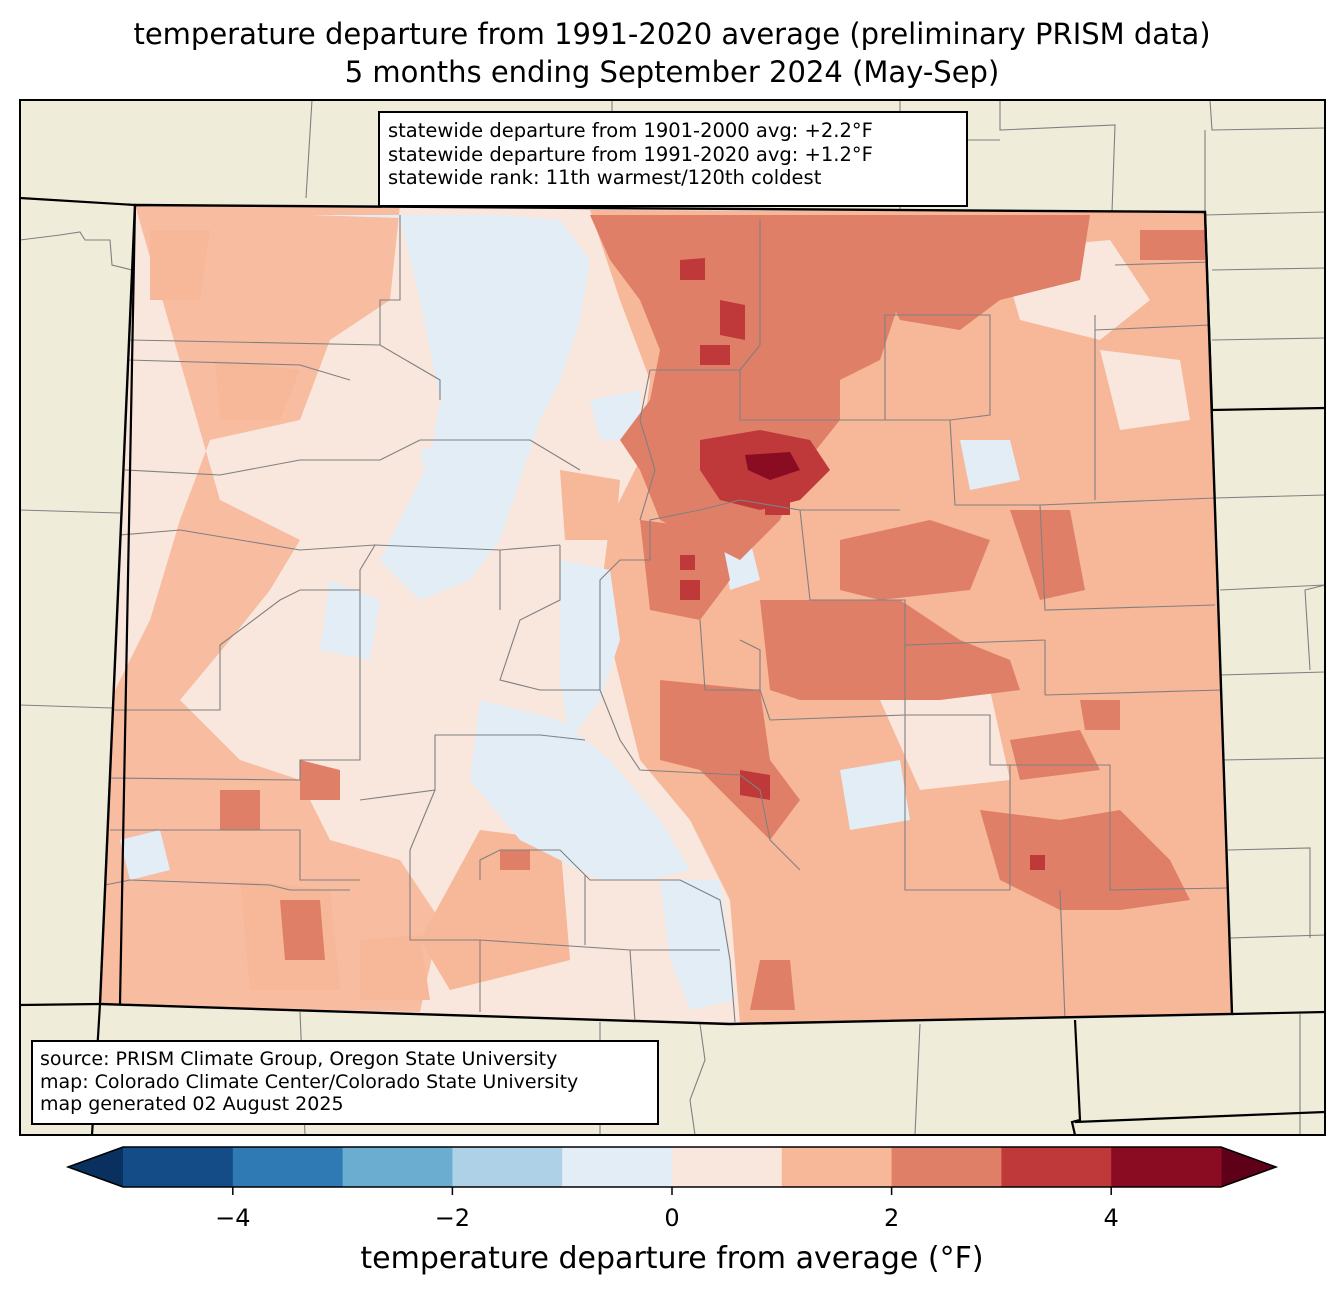 The image size is (1344, 1299). What do you see at coordinates (672, 1258) in the screenshot?
I see `colorbar-label: temperature departure from average (°F)` at bounding box center [672, 1258].